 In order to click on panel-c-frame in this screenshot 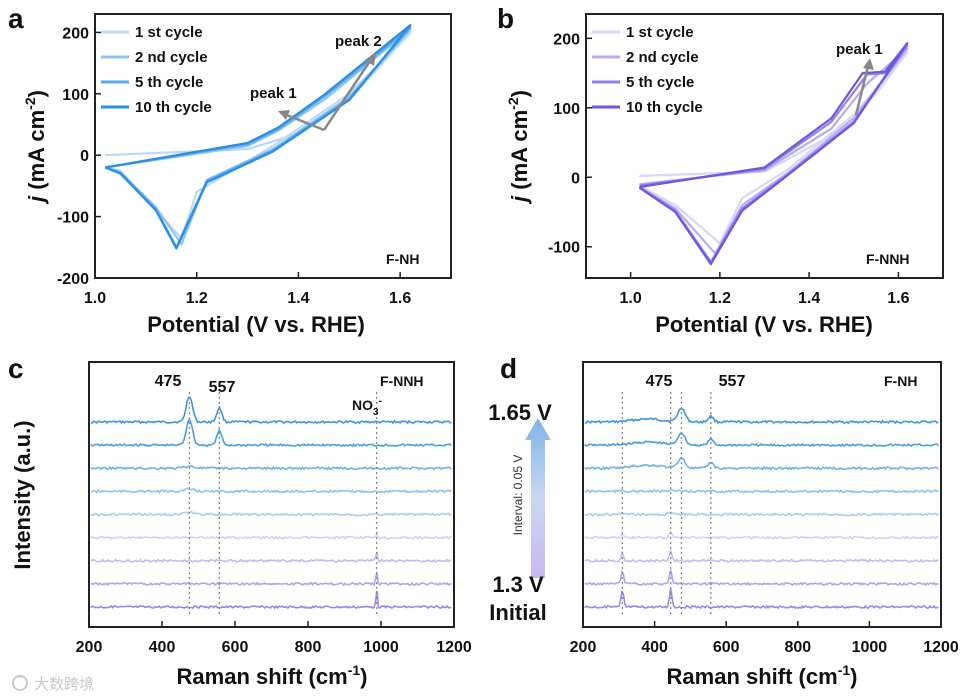, I will do `click(271, 494)`.